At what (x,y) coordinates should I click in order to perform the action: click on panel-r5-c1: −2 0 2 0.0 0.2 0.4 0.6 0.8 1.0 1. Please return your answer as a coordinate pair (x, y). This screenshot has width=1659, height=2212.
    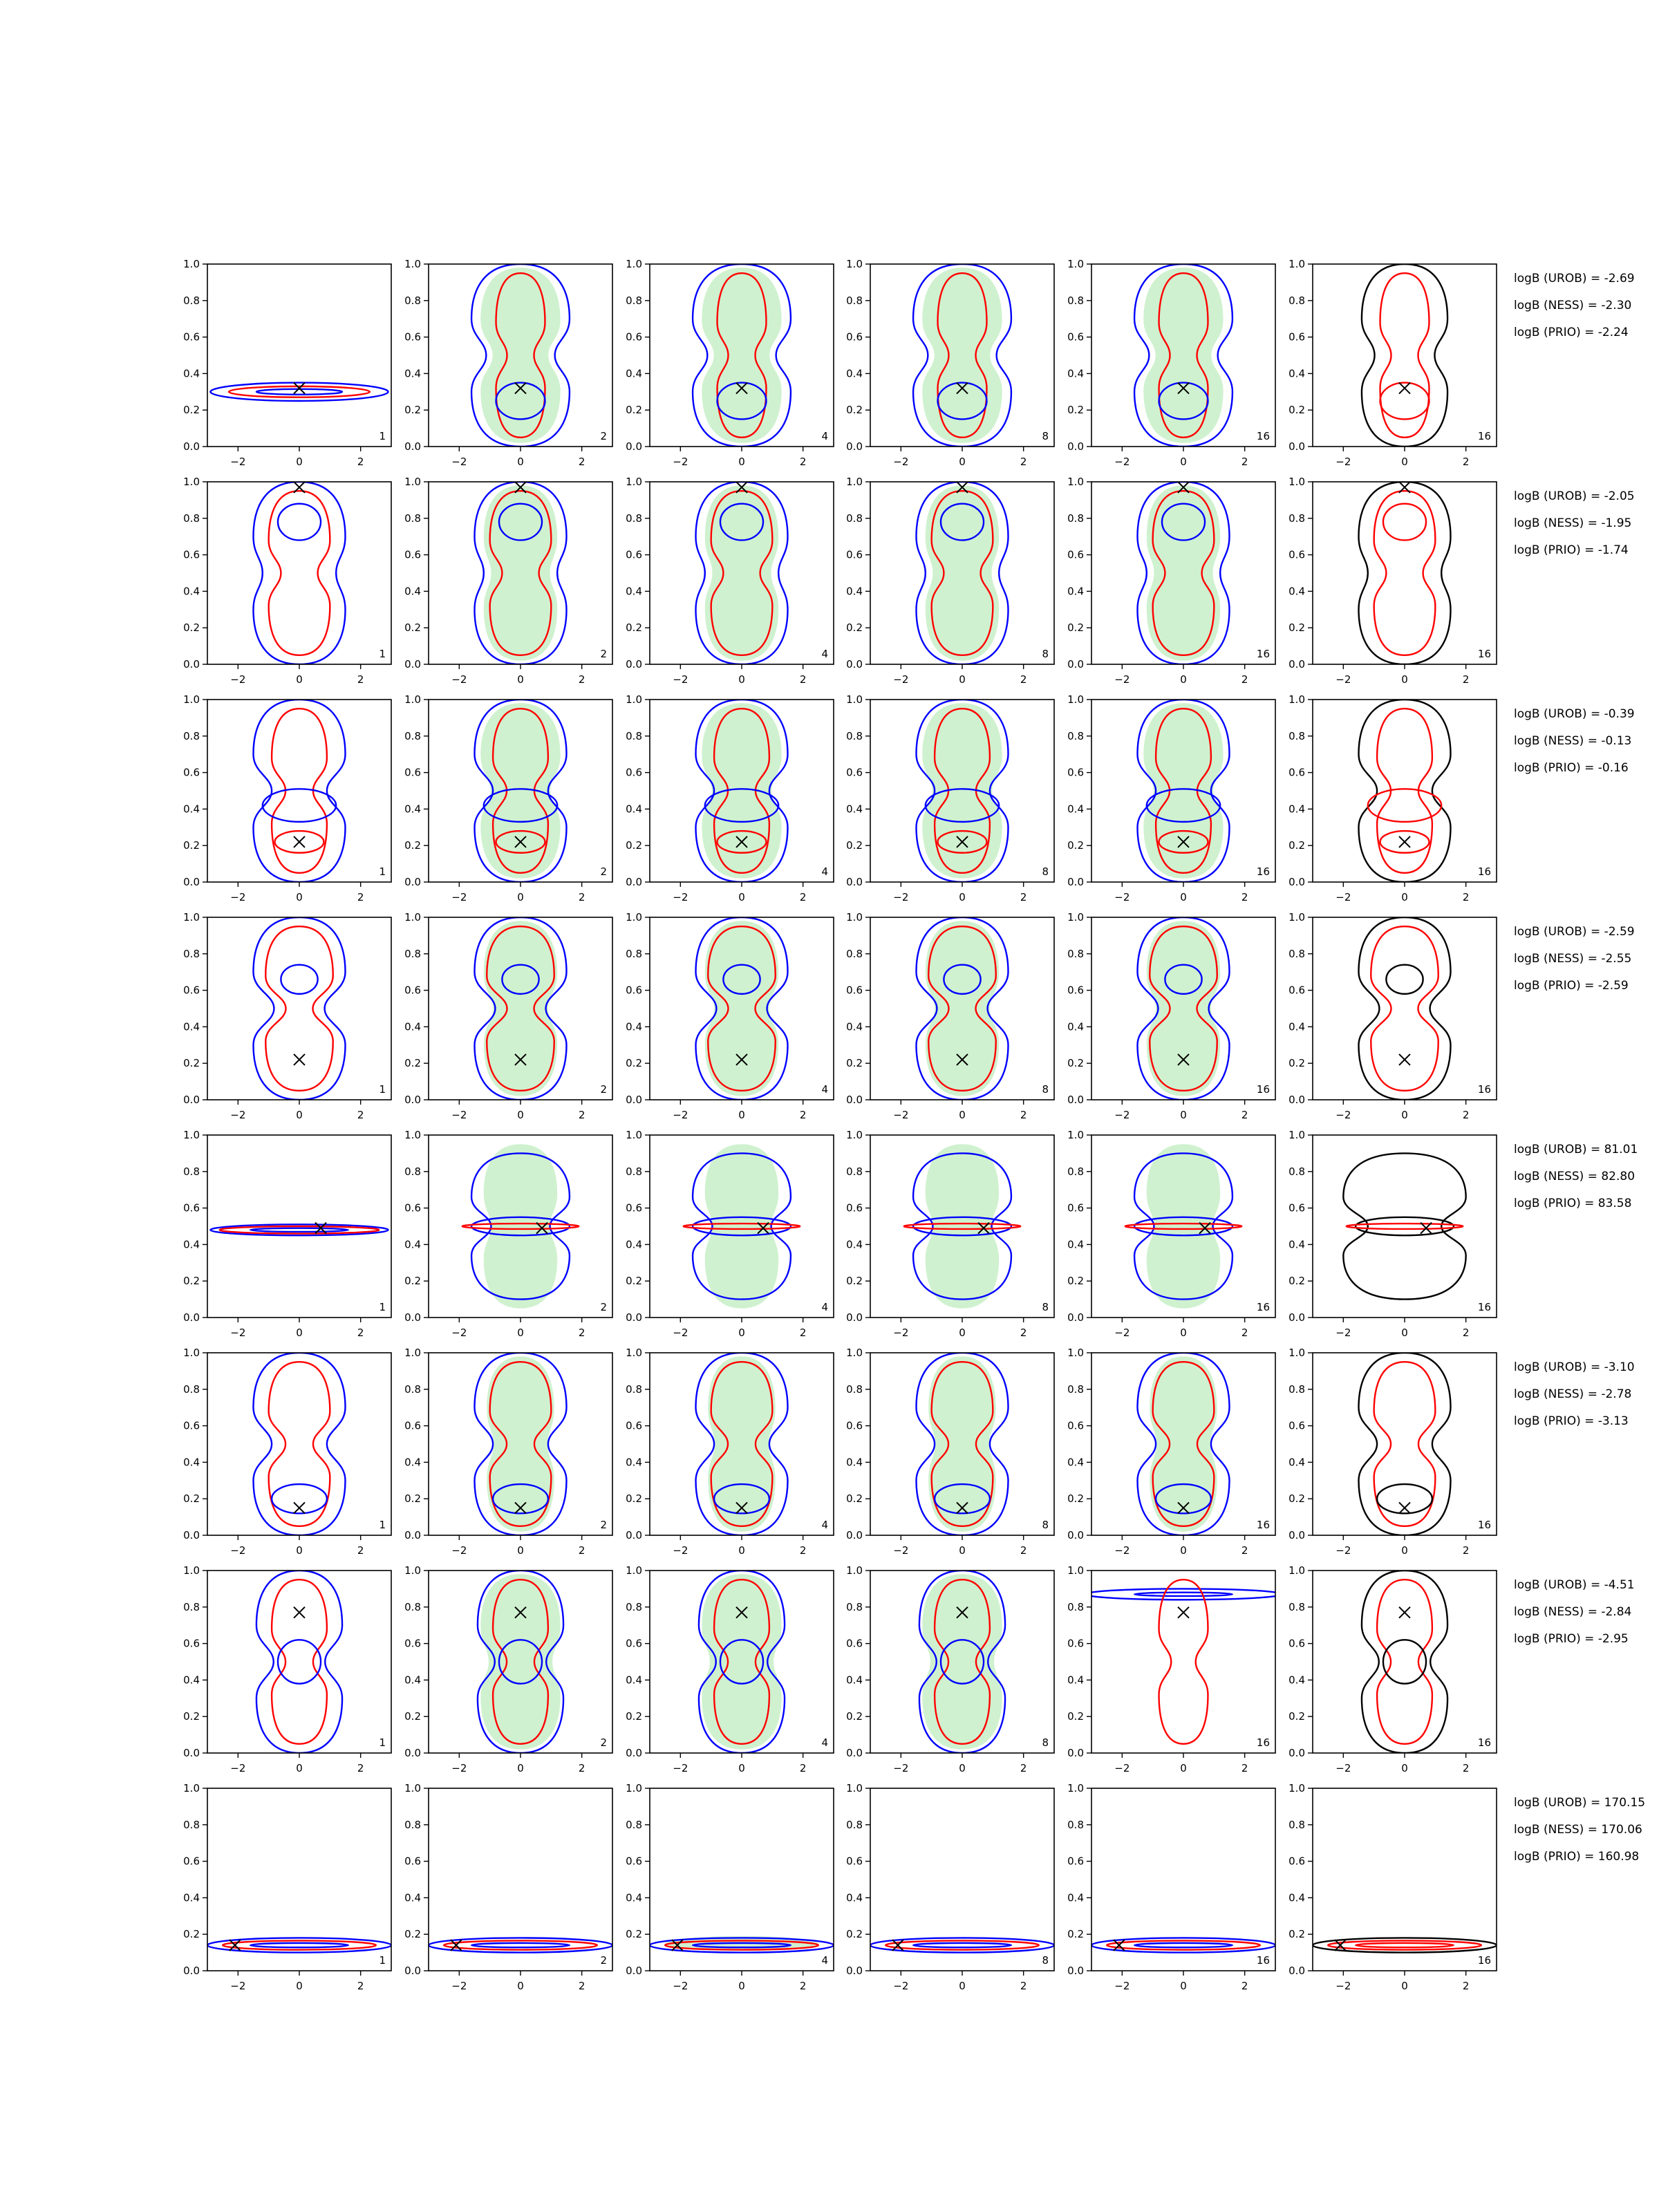
    Looking at the image, I should click on (287, 1234).